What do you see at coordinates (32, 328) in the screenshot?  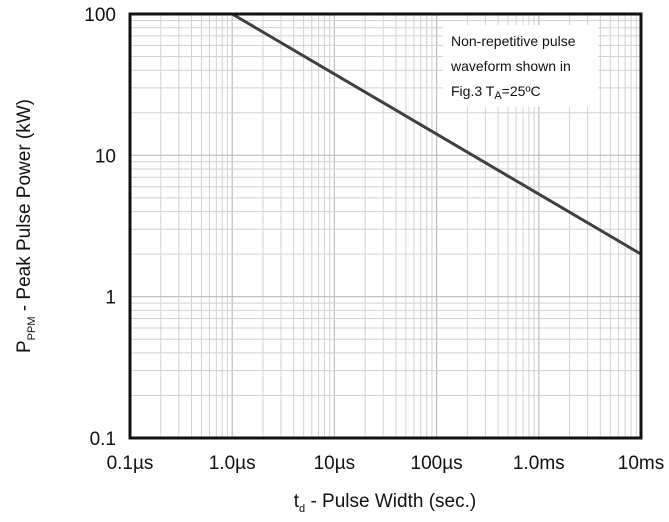 I see `y-axis-title-sub: PPM` at bounding box center [32, 328].